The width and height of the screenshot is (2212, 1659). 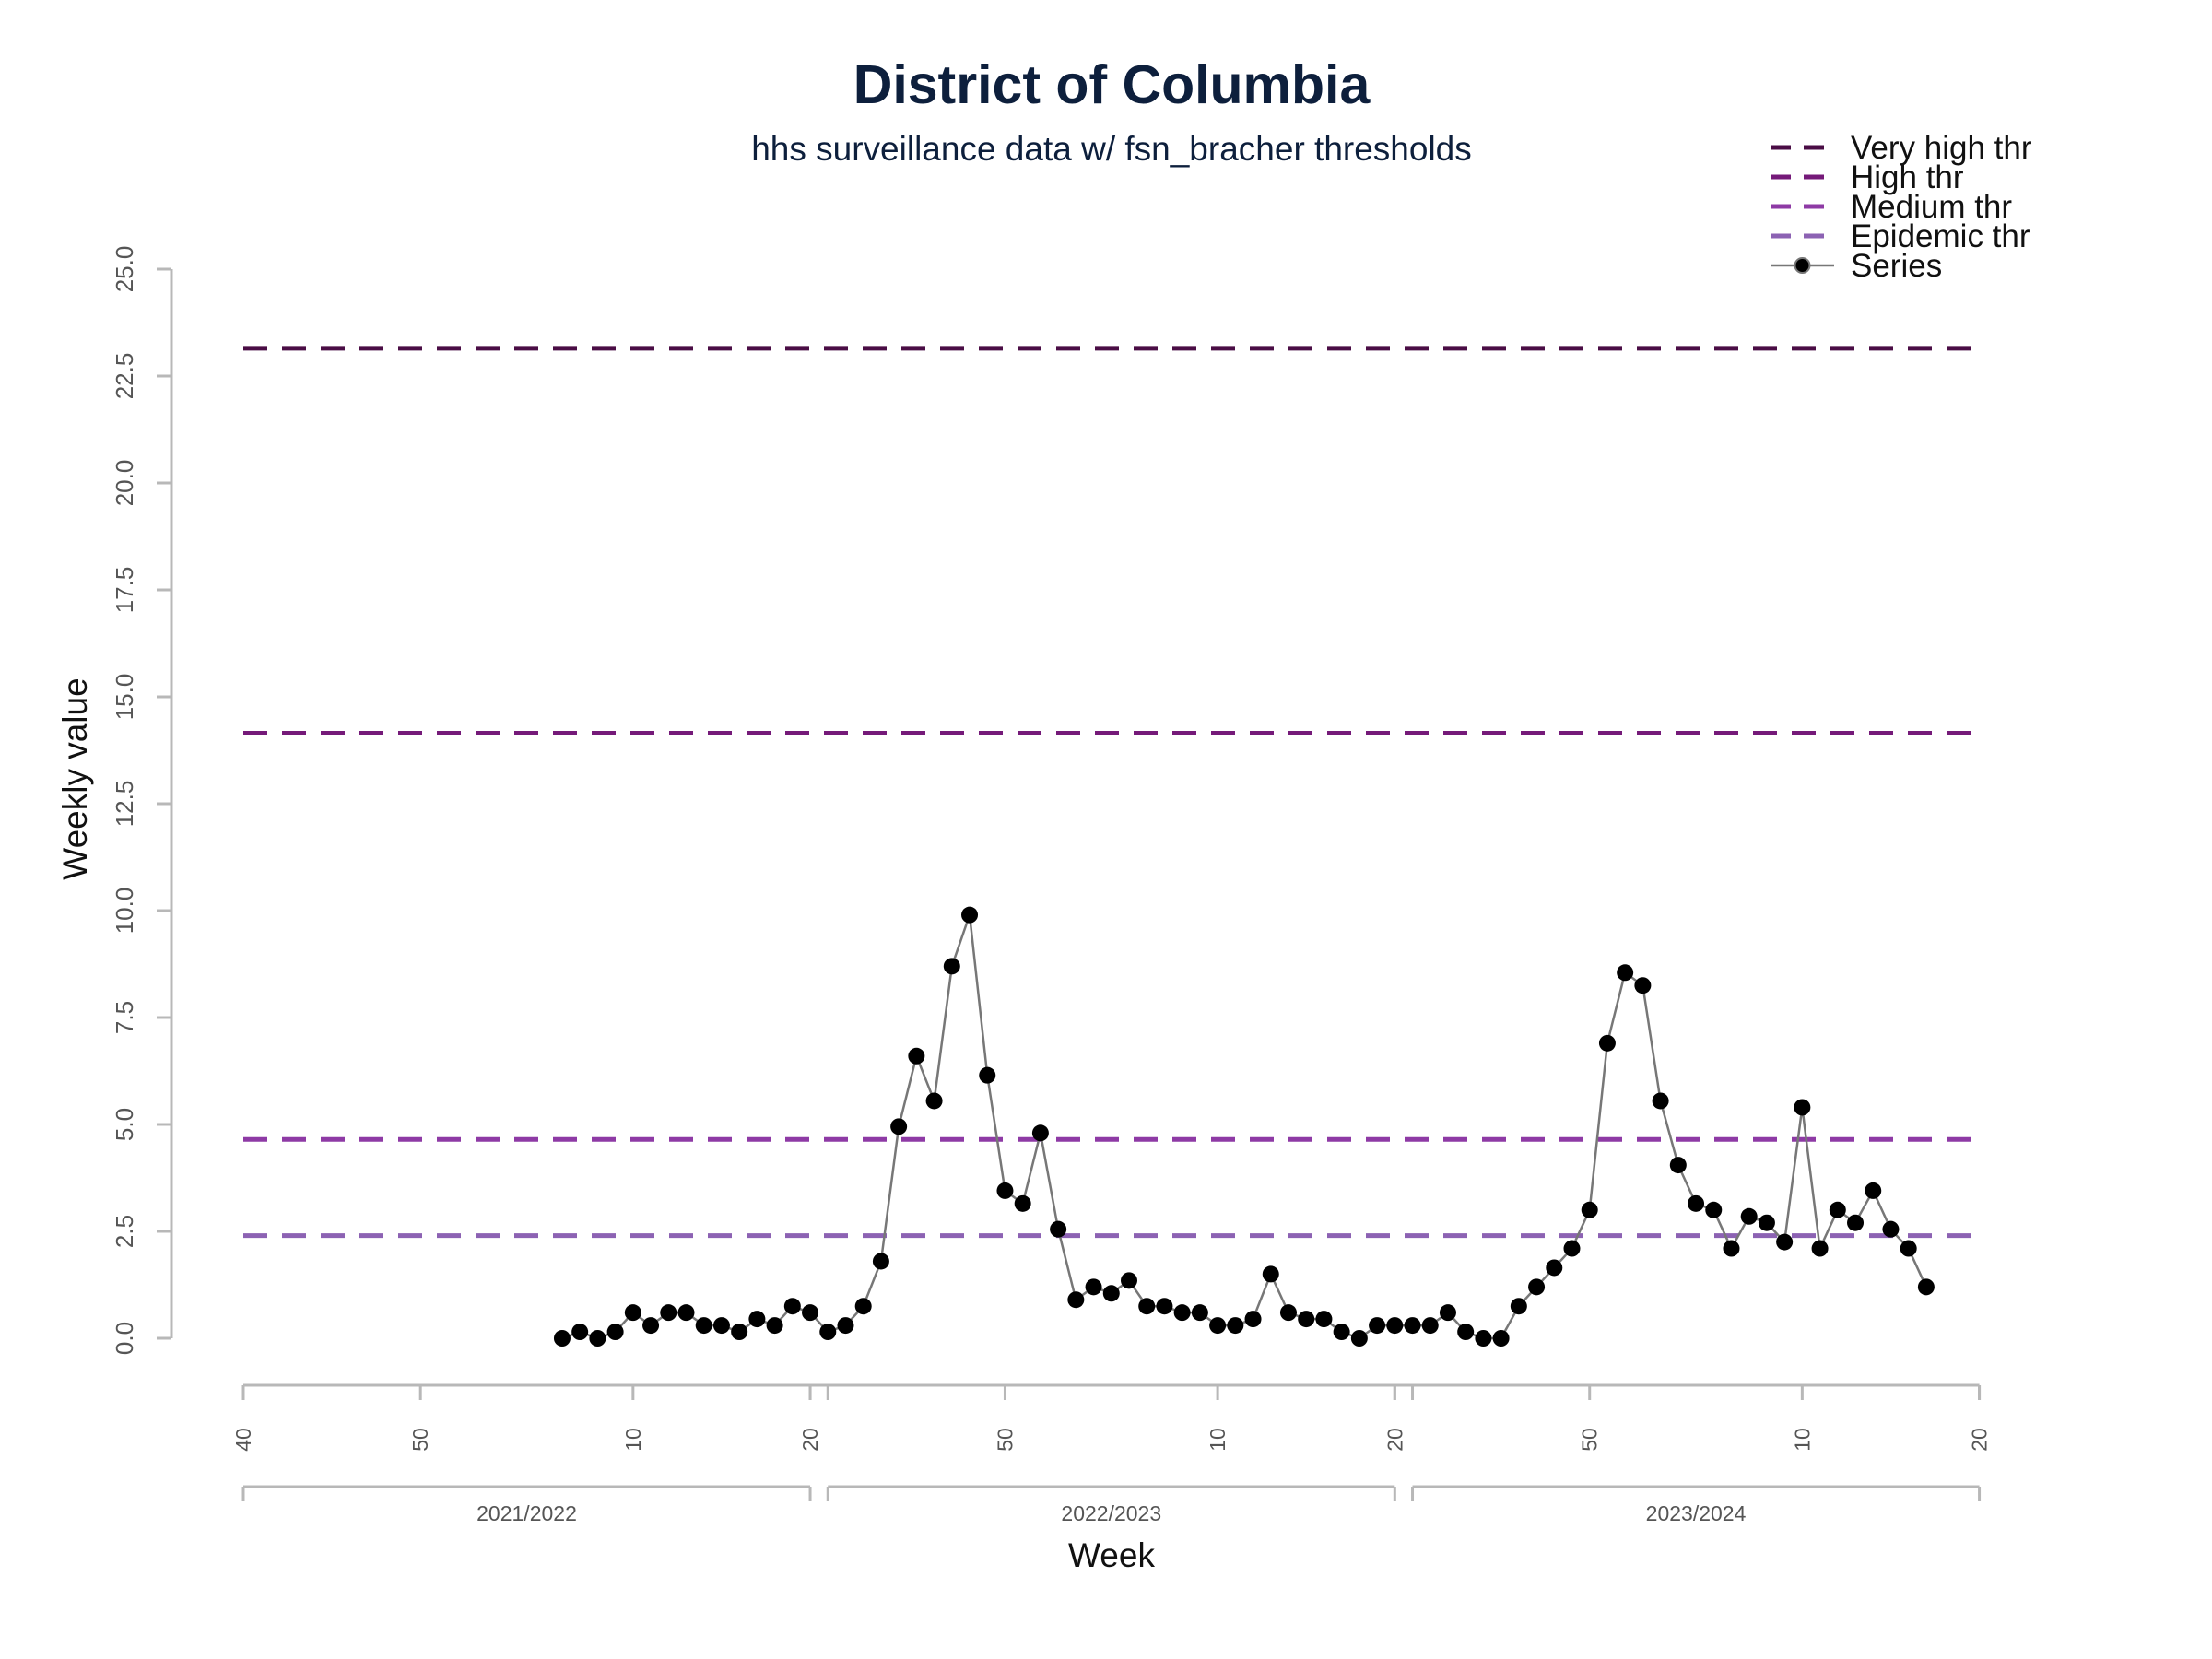 I want to click on x-axis: 40 50 10 20 50 10 20 50 10 20, so click(x=1111, y=1417).